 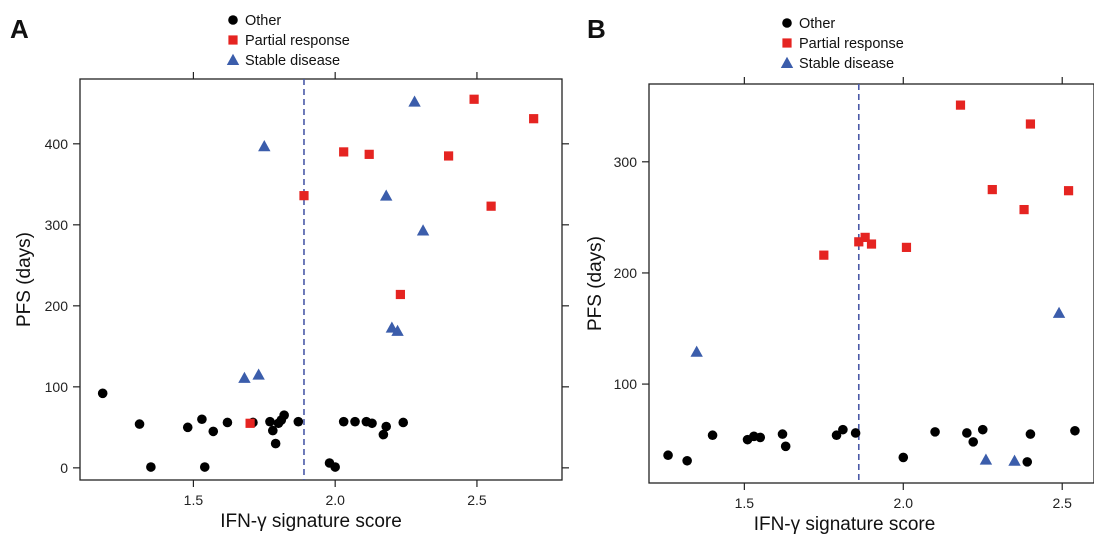 What do you see at coordinates (596, 29) in the screenshot?
I see `panel-letter: B` at bounding box center [596, 29].